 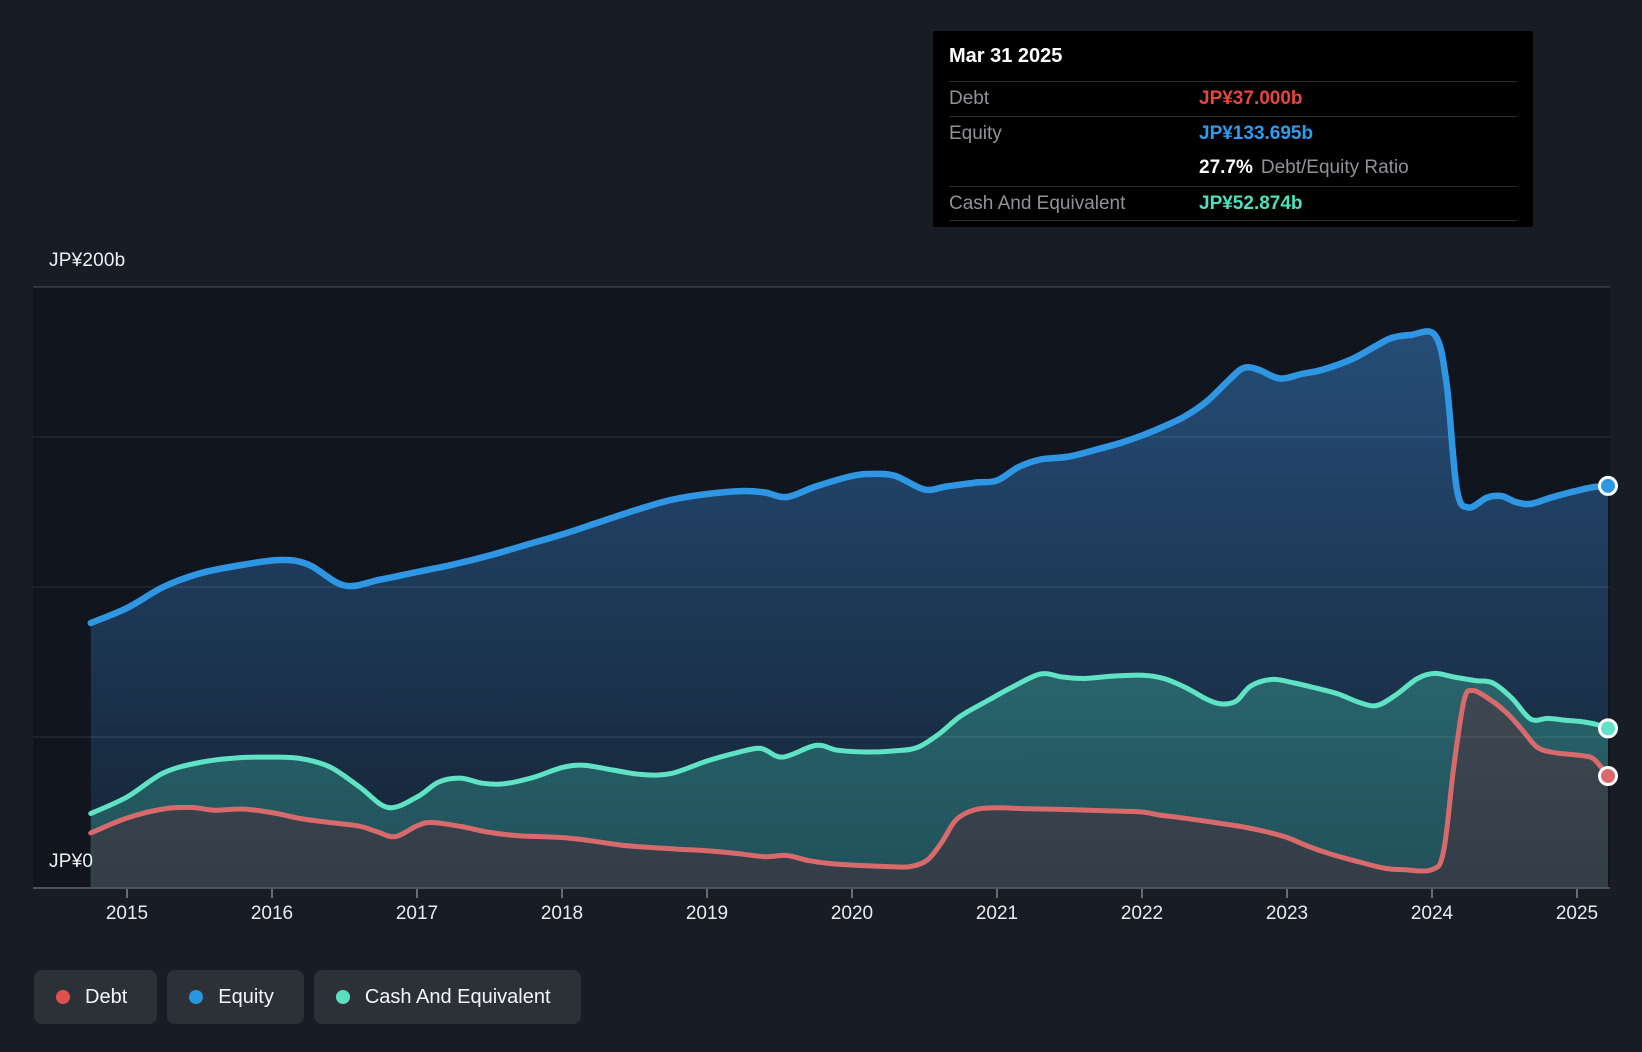 What do you see at coordinates (975, 133) in the screenshot?
I see `tooltip-equity-label: Equity` at bounding box center [975, 133].